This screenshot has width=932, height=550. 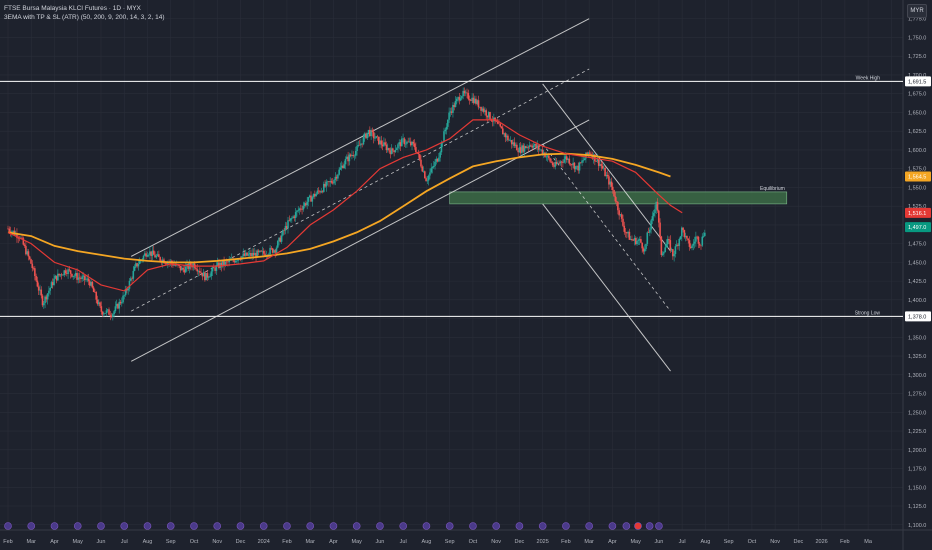 What do you see at coordinates (606, 287) in the screenshot?
I see `trend-line` at bounding box center [606, 287].